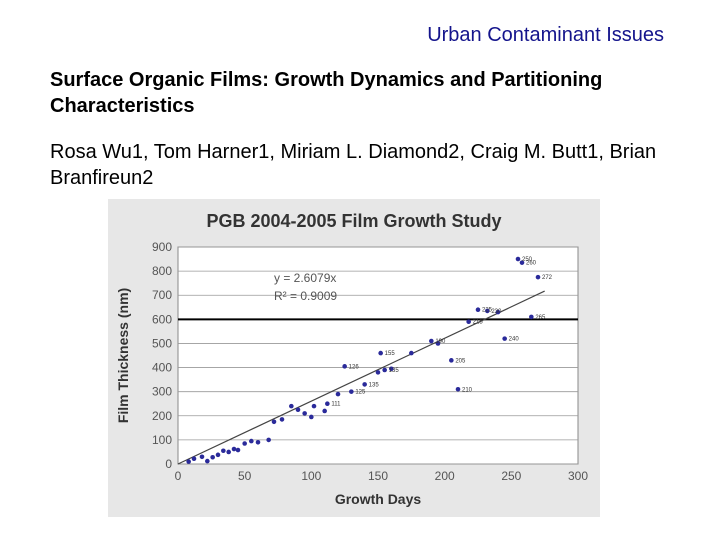 The height and width of the screenshot is (540, 720). What do you see at coordinates (390, 354) in the screenshot?
I see `point-label: 155` at bounding box center [390, 354].